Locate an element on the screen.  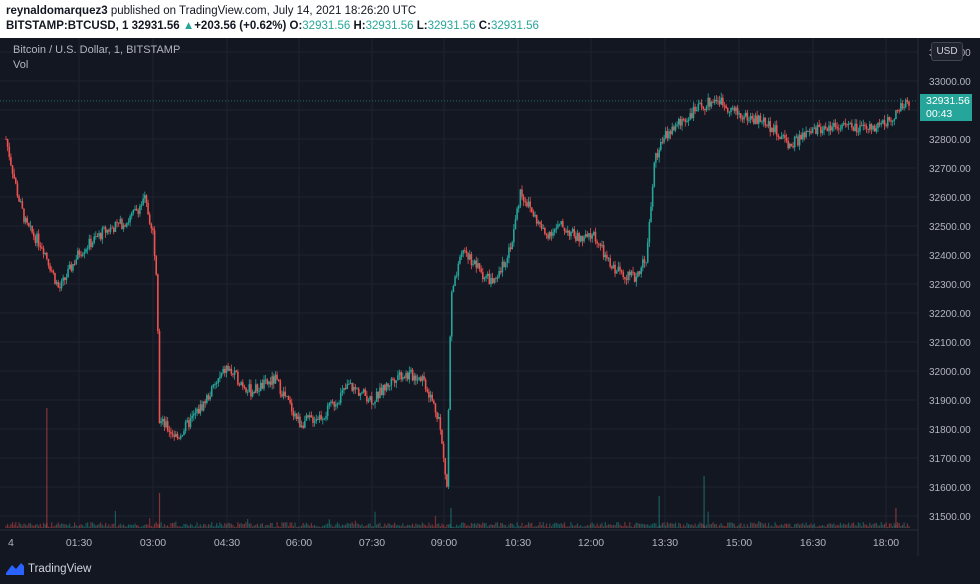
tradingview-logo-icon is located at coordinates (15, 569).